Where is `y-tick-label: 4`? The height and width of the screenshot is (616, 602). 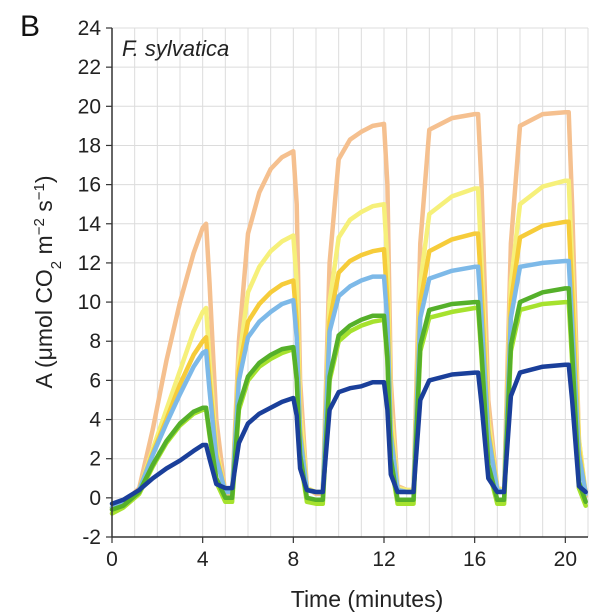 y-tick-label: 4 is located at coordinates (95, 420).